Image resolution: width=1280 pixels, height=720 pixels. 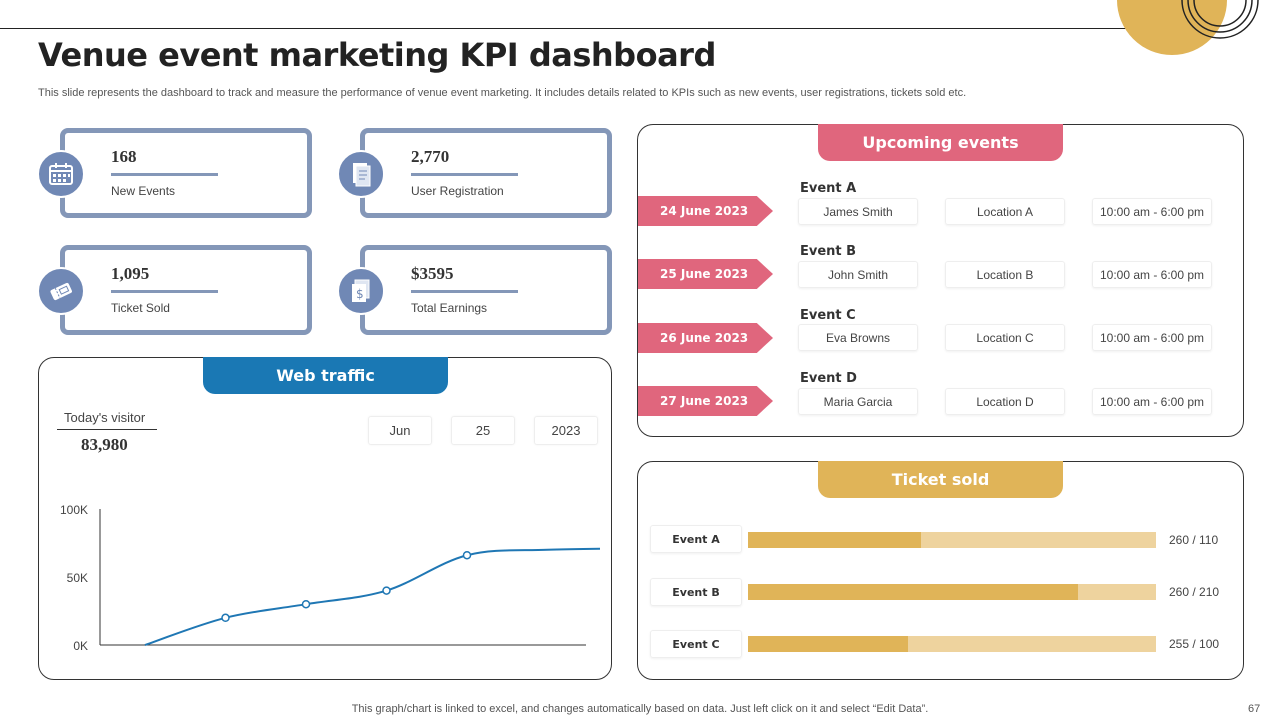 What do you see at coordinates (570, 28) in the screenshot?
I see `top-divider` at bounding box center [570, 28].